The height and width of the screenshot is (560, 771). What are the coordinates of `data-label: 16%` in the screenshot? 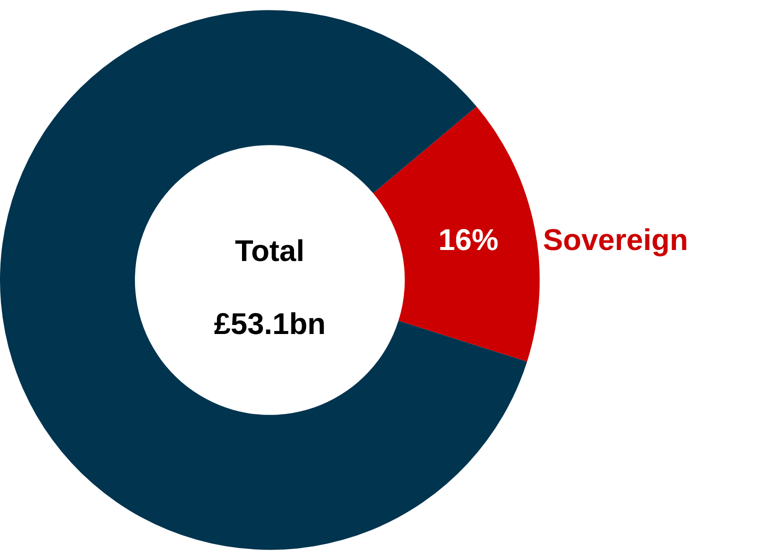 It's located at (468, 241).